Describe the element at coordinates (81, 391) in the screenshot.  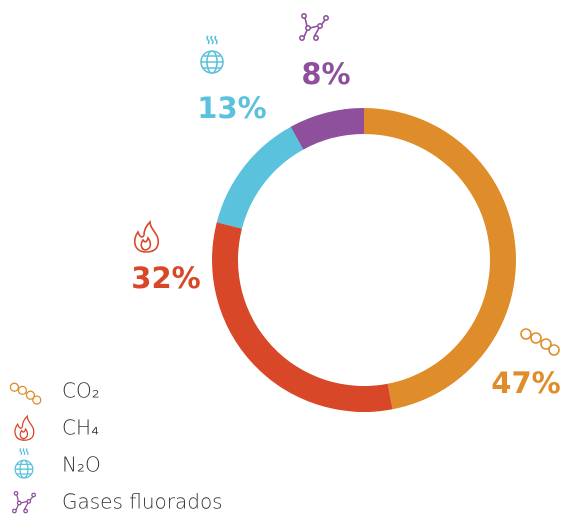
I see `legend-label: CO₂` at that location.